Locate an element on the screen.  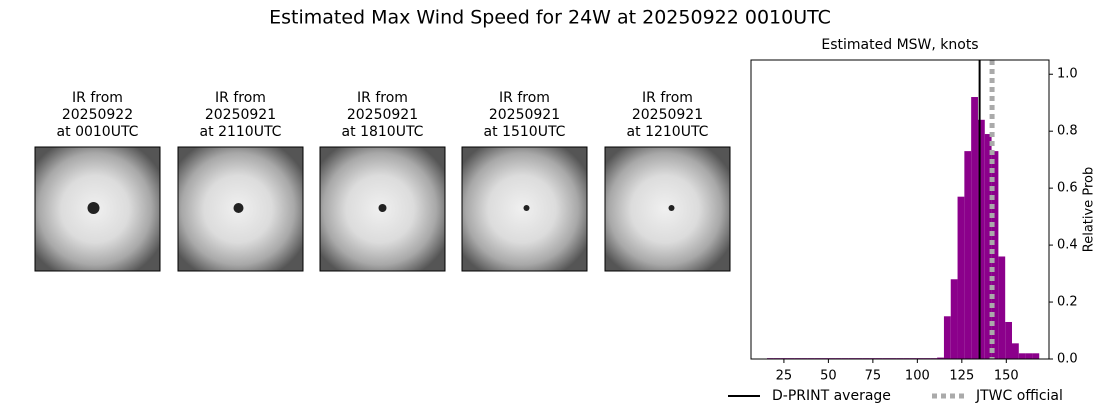
y-axis-label: Relative Prob is located at coordinates (1089, 209).